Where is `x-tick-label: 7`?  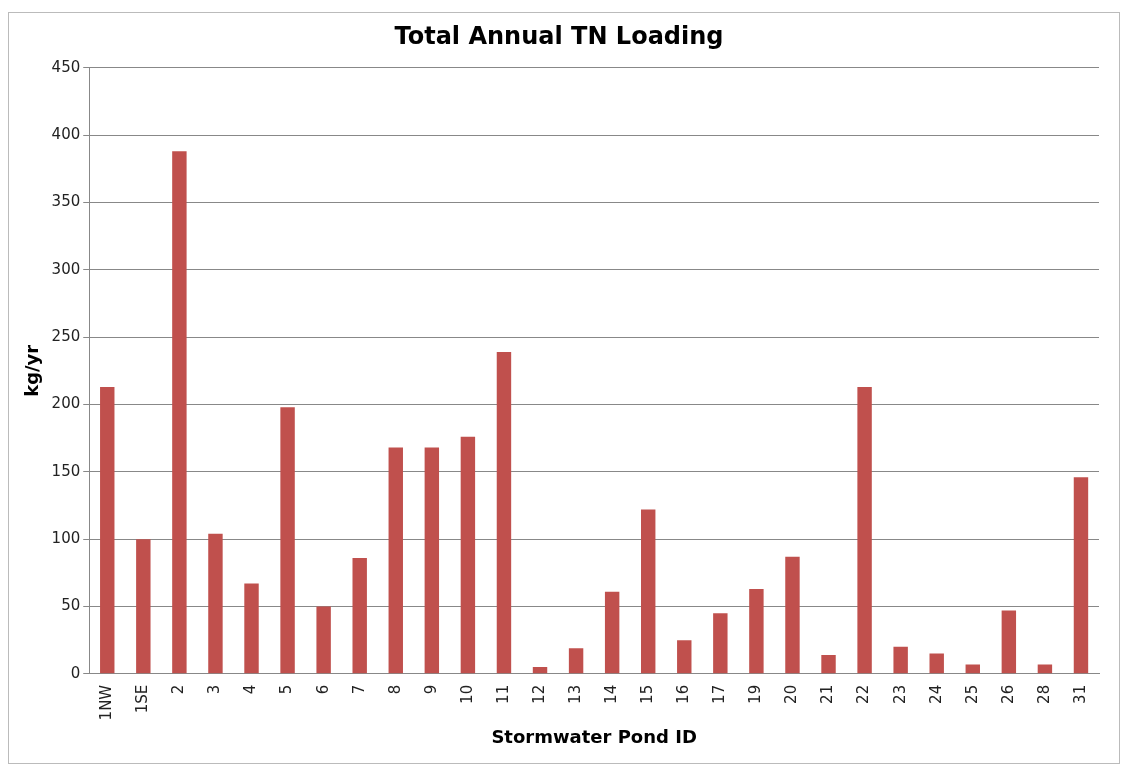 x-tick-label: 7 is located at coordinates (358, 689).